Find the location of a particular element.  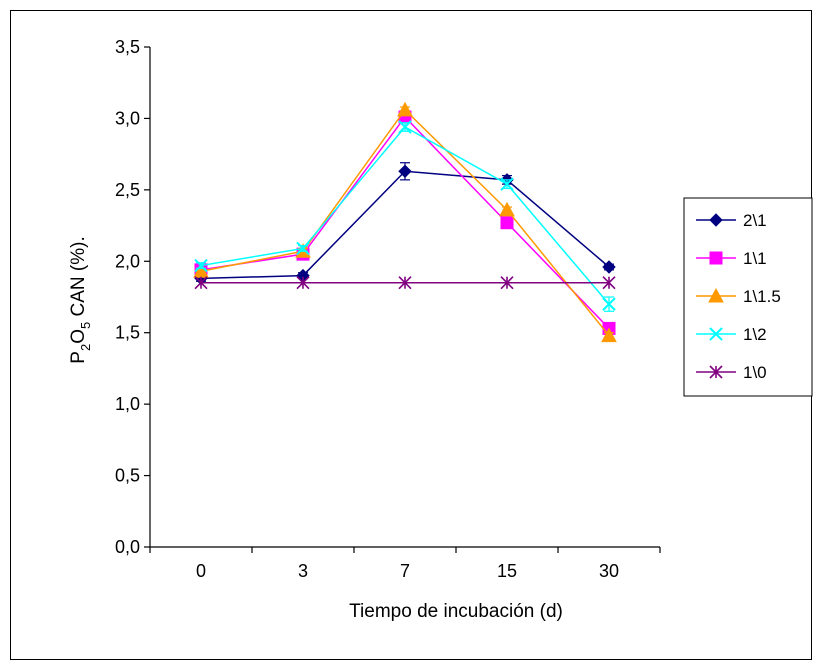

y-tick-label: 2,0 is located at coordinates (127, 261).